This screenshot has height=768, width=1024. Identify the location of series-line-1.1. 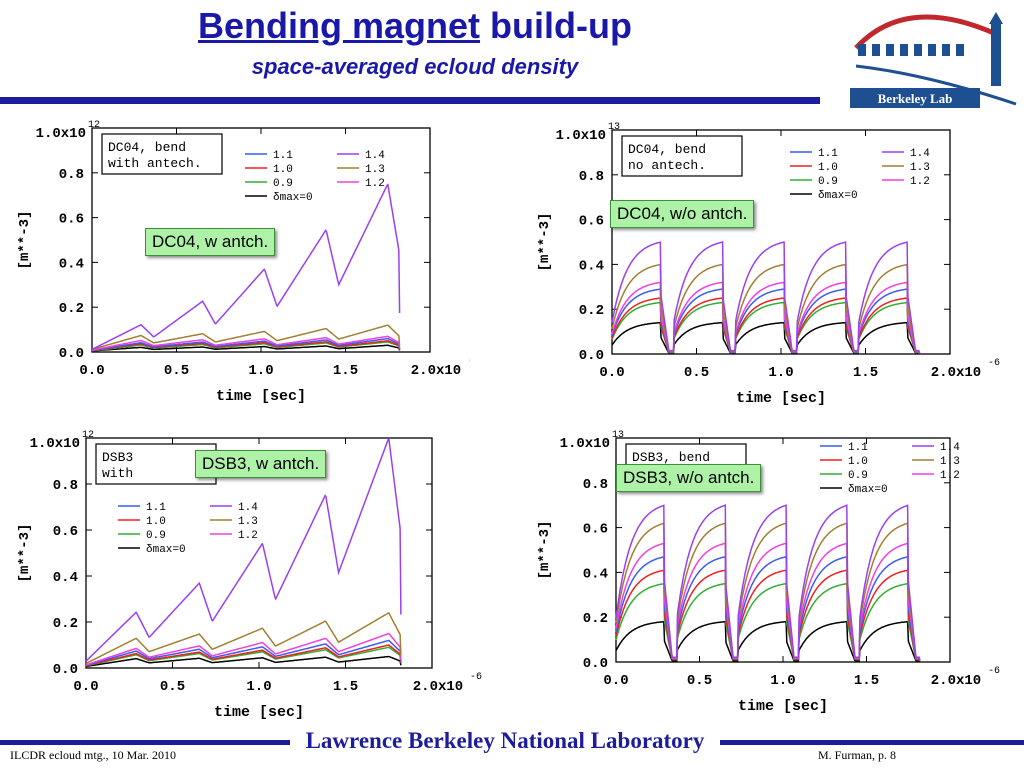
(246, 344).